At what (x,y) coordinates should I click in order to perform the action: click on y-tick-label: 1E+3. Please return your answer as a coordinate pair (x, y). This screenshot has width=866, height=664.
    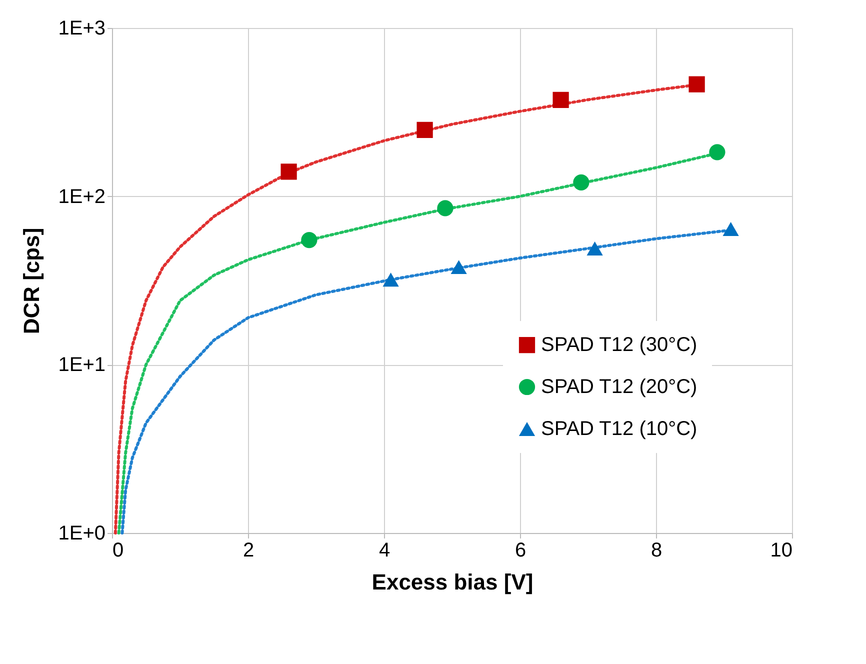
    Looking at the image, I should click on (82, 29).